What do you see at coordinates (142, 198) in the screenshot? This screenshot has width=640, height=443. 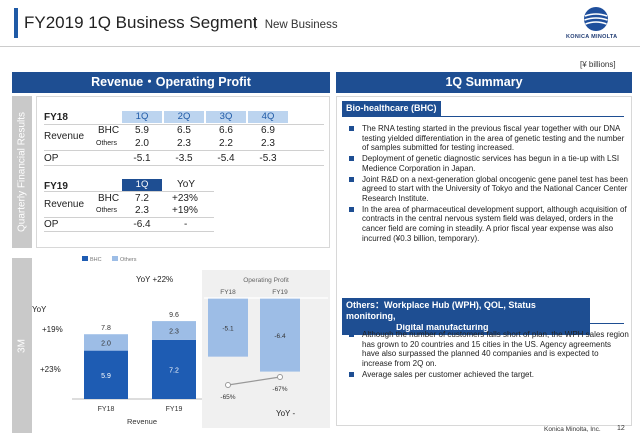 I see `fy19-bhc-1q: 7.2` at bounding box center [142, 198].